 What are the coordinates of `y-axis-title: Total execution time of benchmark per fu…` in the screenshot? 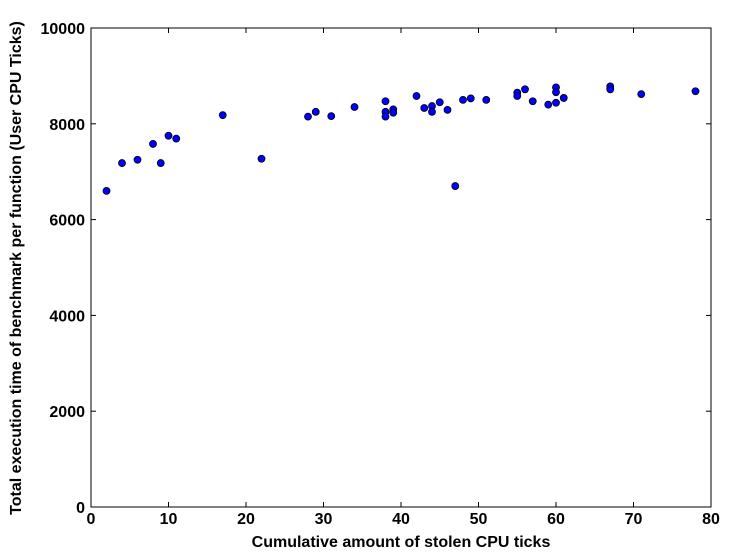 It's located at (16, 268).